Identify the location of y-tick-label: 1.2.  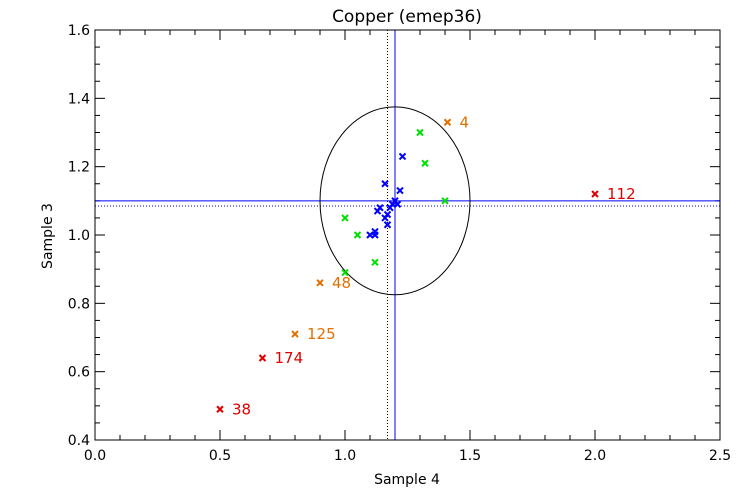
(79, 168).